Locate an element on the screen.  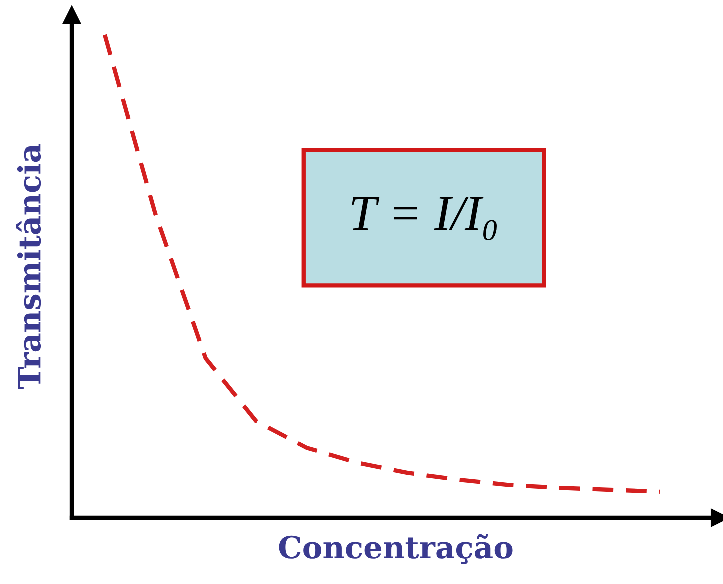
x-axis-title: Concentração is located at coordinates (396, 549).